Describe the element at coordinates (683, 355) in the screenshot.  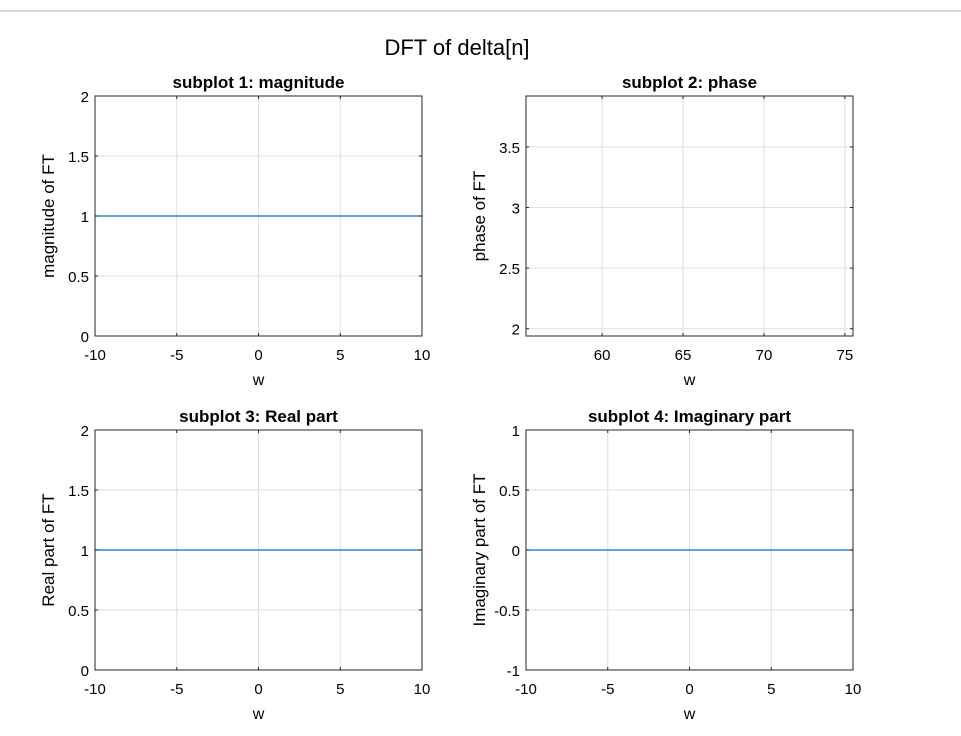
I see `subplot-2-xtick-label-1: 65` at that location.